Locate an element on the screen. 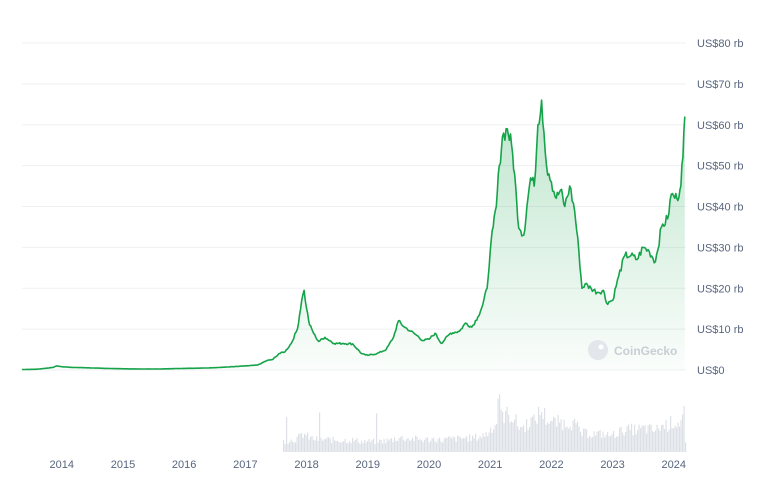  x-tick-label: 2020 is located at coordinates (429, 465).